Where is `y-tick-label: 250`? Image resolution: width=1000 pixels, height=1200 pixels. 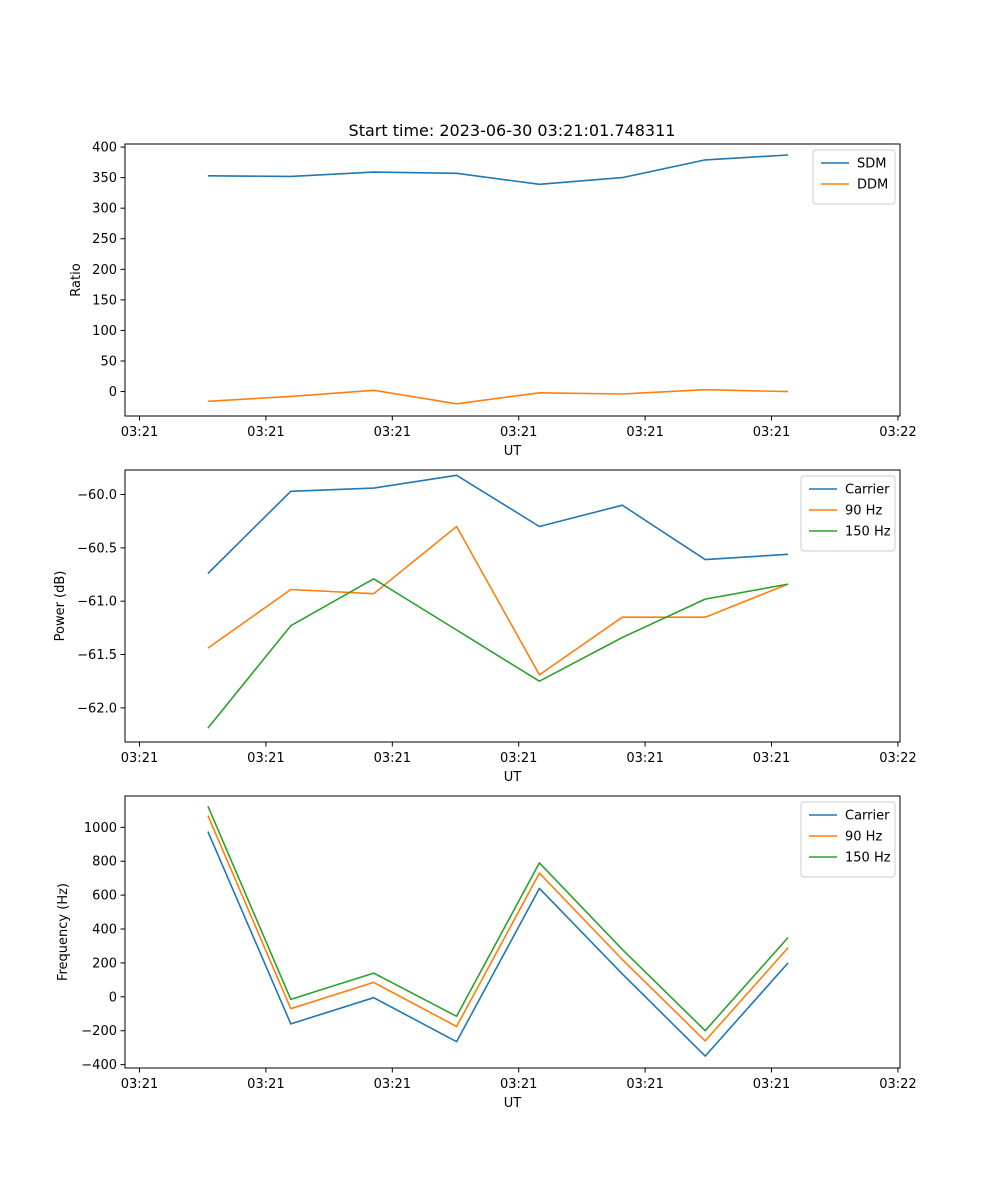
y-tick-label: 250 is located at coordinates (104, 239).